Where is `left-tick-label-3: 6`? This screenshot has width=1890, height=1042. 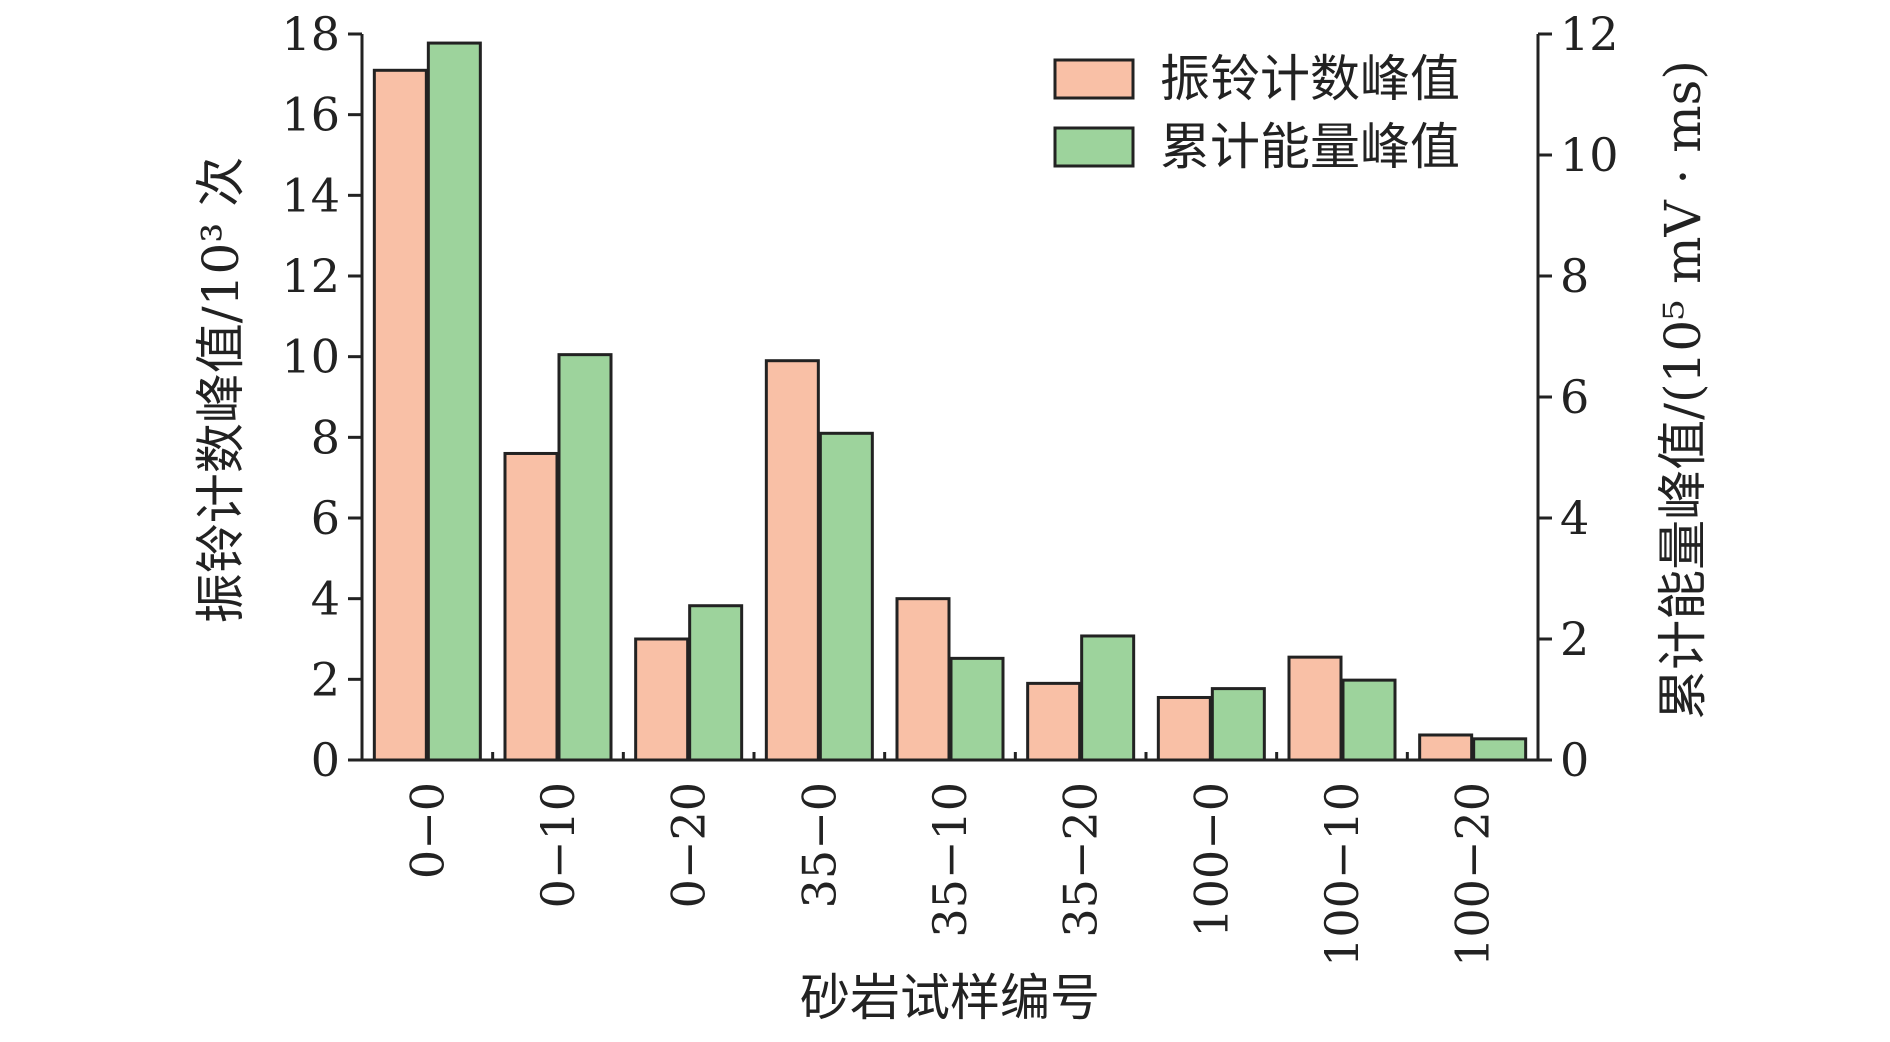 left-tick-label-3: 6 is located at coordinates (325, 518).